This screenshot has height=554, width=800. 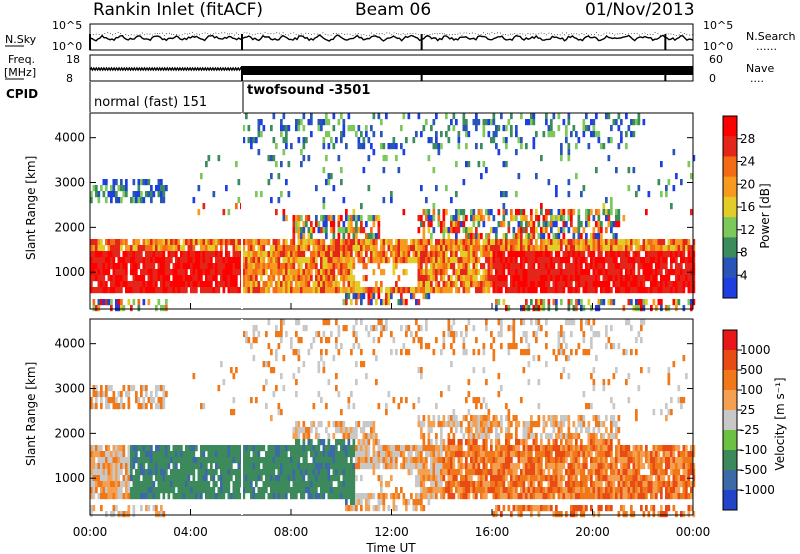 I want to click on noise-right-label: N.Search, so click(x=771, y=36).